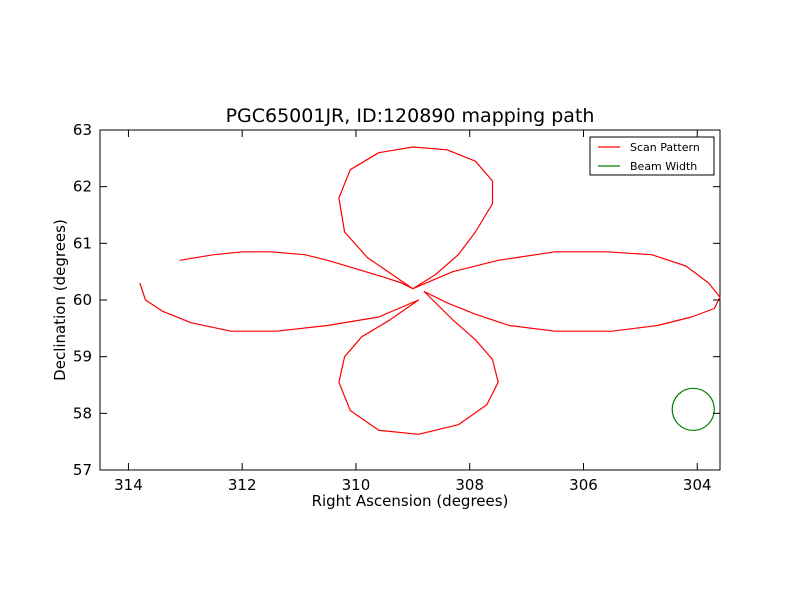  Describe the element at coordinates (693, 409) in the screenshot. I see `beam-width-circle` at that location.